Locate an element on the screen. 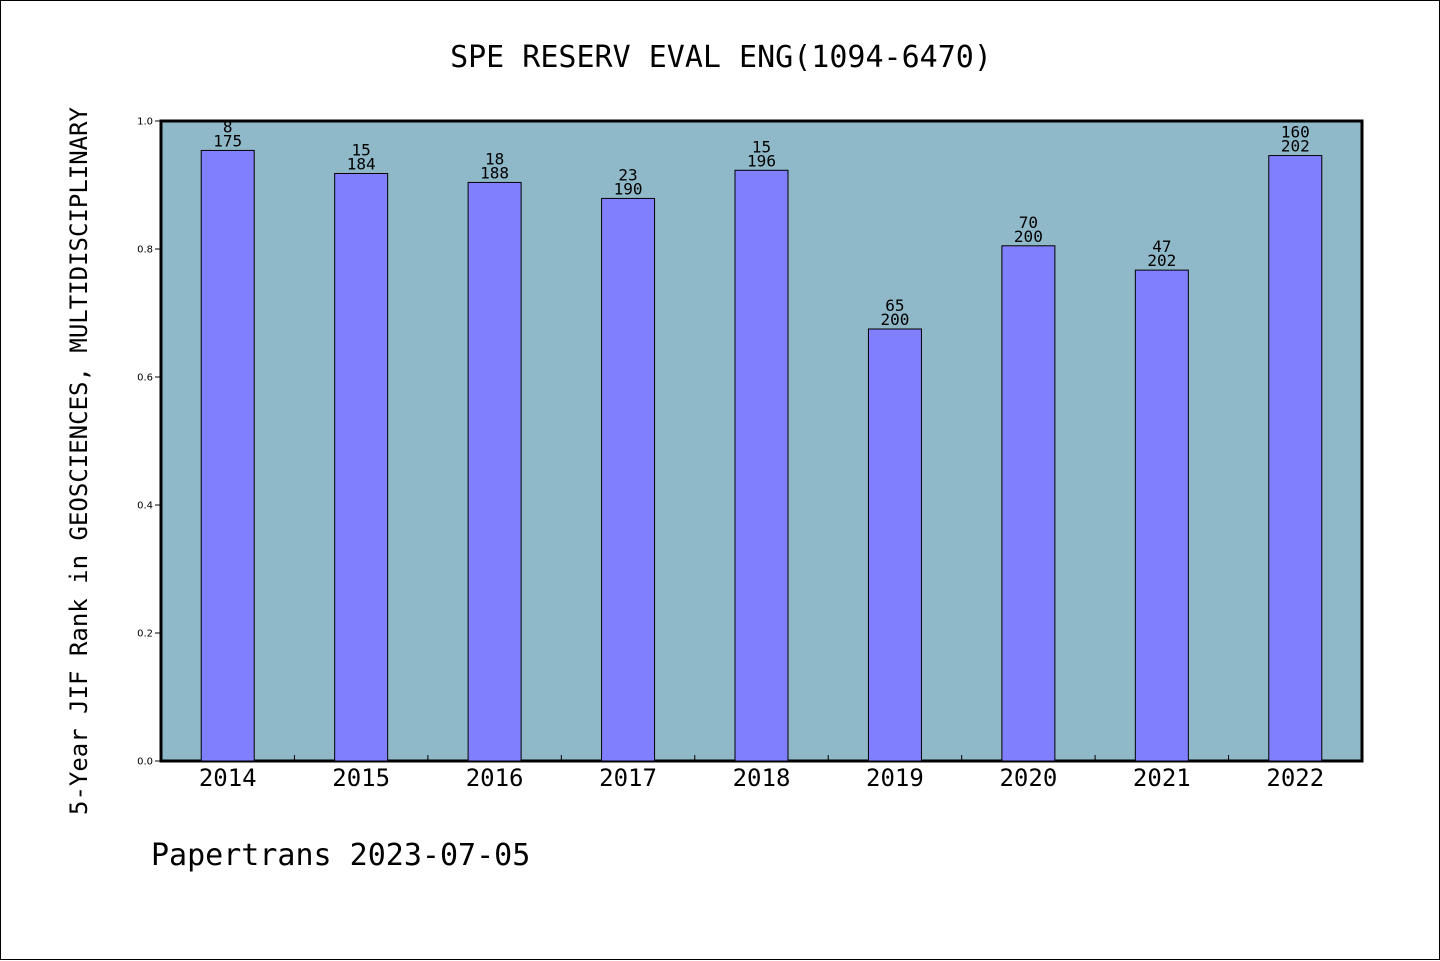 The height and width of the screenshot is (961, 1440). bar-total-label: 184 is located at coordinates (361, 163).